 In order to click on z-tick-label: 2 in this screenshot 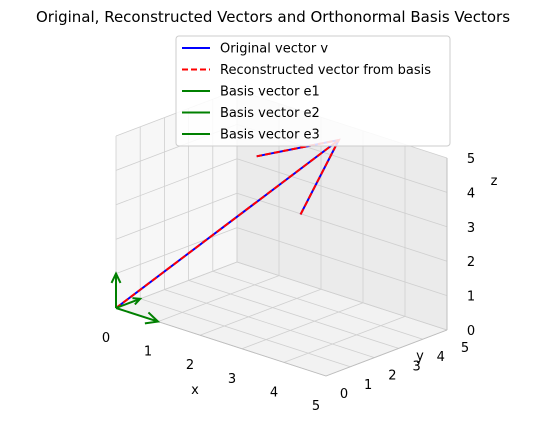, I will do `click(471, 262)`.